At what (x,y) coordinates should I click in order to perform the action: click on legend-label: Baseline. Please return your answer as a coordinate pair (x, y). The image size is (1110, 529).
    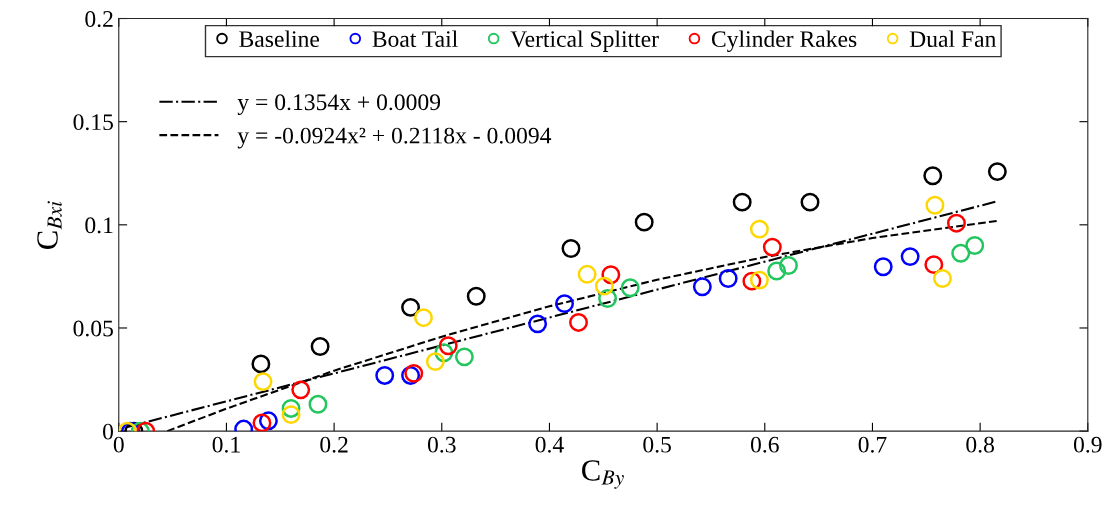
    Looking at the image, I should click on (279, 39).